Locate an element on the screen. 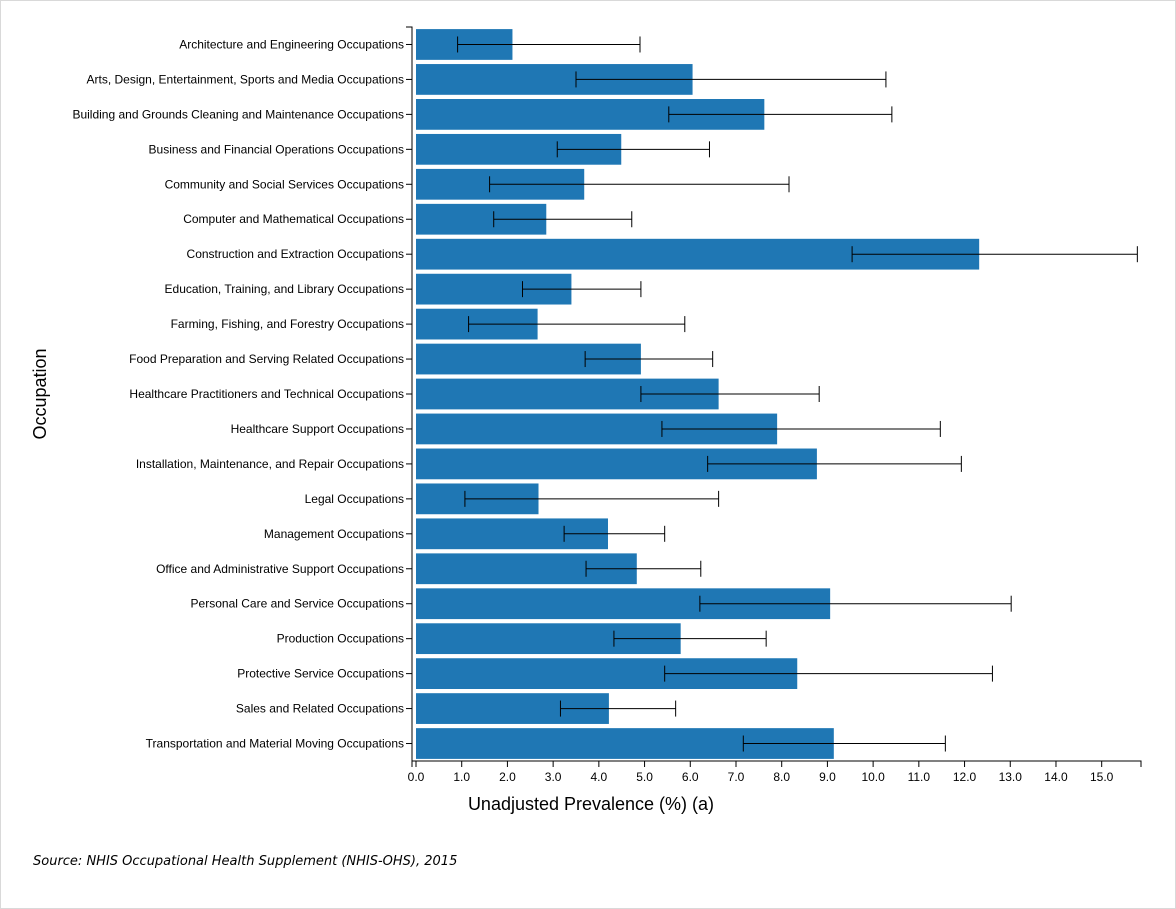 This screenshot has height=909, width=1176. y-tick-label: Sales and Related Occupations is located at coordinates (320, 709).